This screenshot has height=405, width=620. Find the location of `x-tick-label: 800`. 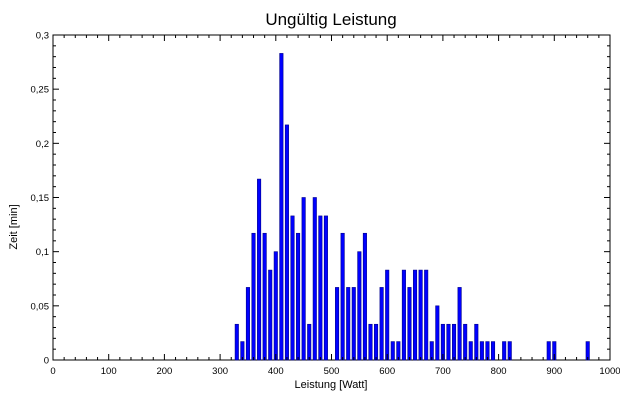

x-tick-label: 800 is located at coordinates (499, 371).